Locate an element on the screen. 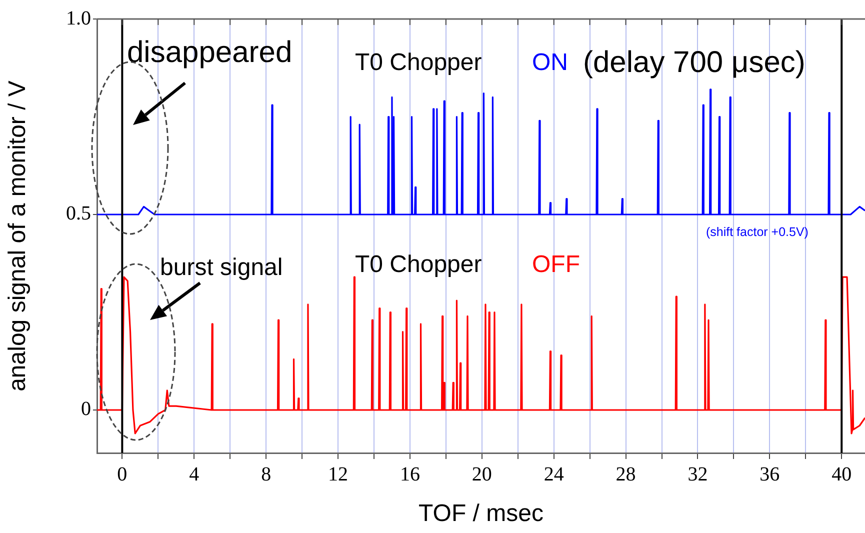 This screenshot has width=865, height=533. x-tick-label: 28 is located at coordinates (626, 474).